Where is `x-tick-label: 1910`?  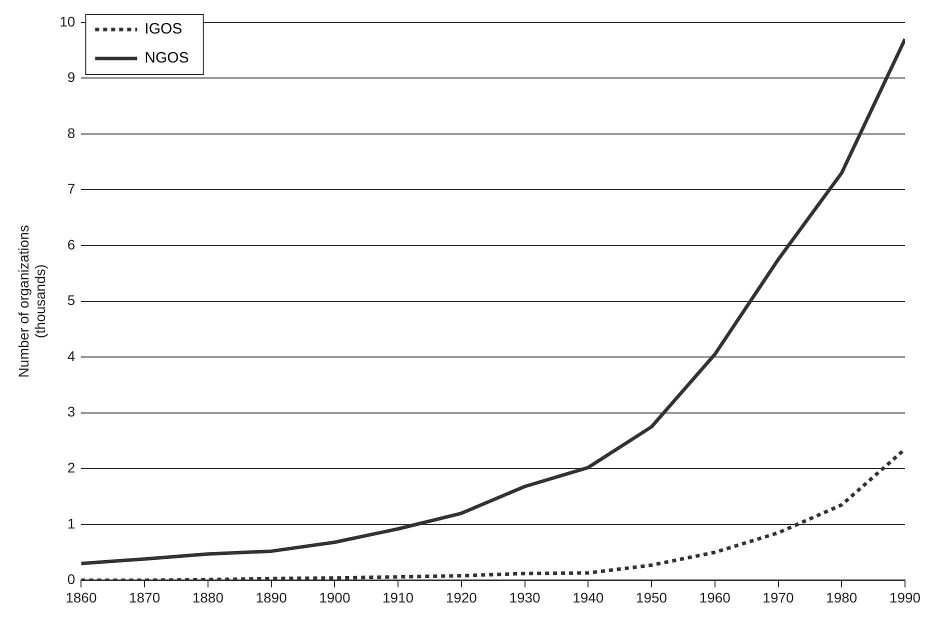
x-tick-label: 1910 is located at coordinates (398, 597).